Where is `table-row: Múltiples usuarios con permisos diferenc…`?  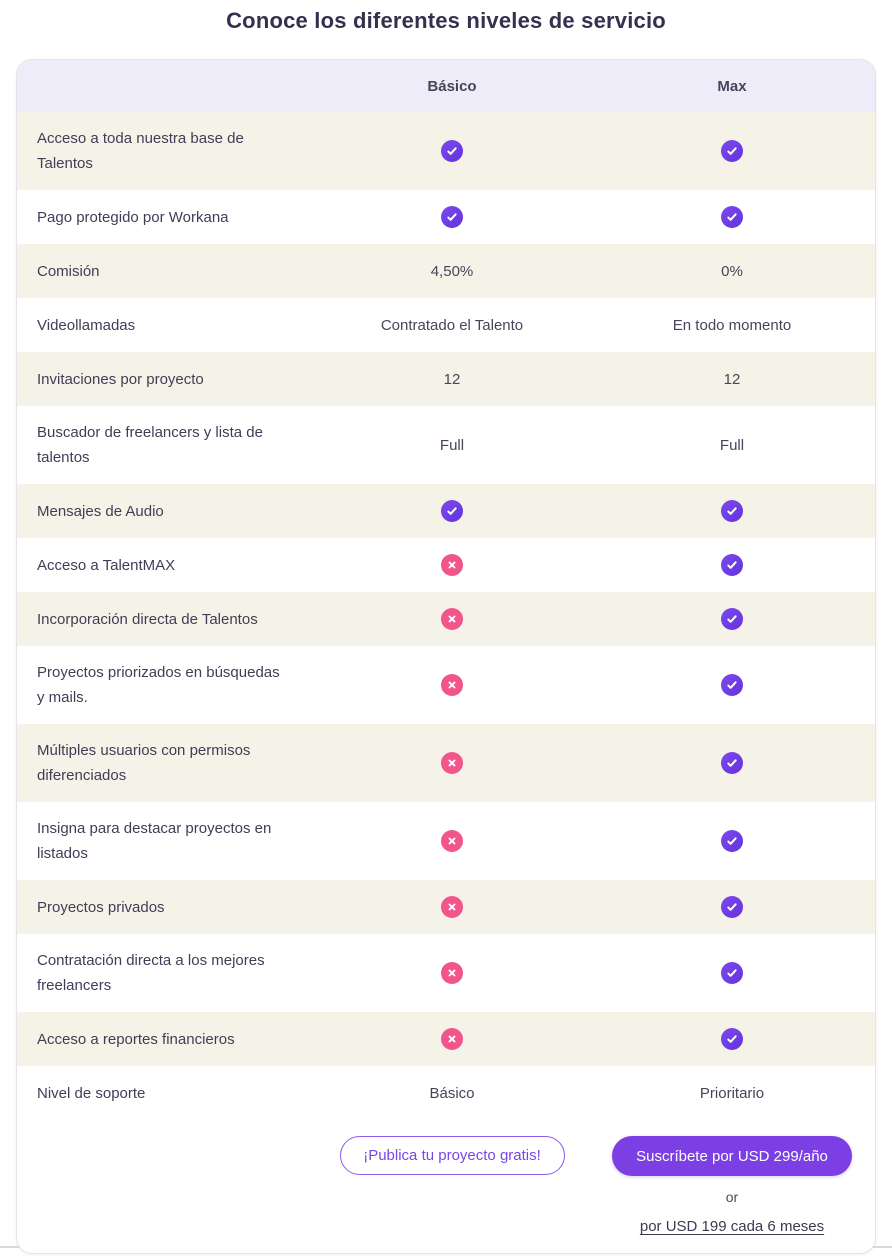
table-row: Múltiples usuarios con permisos diferenc… is located at coordinates (446, 763).